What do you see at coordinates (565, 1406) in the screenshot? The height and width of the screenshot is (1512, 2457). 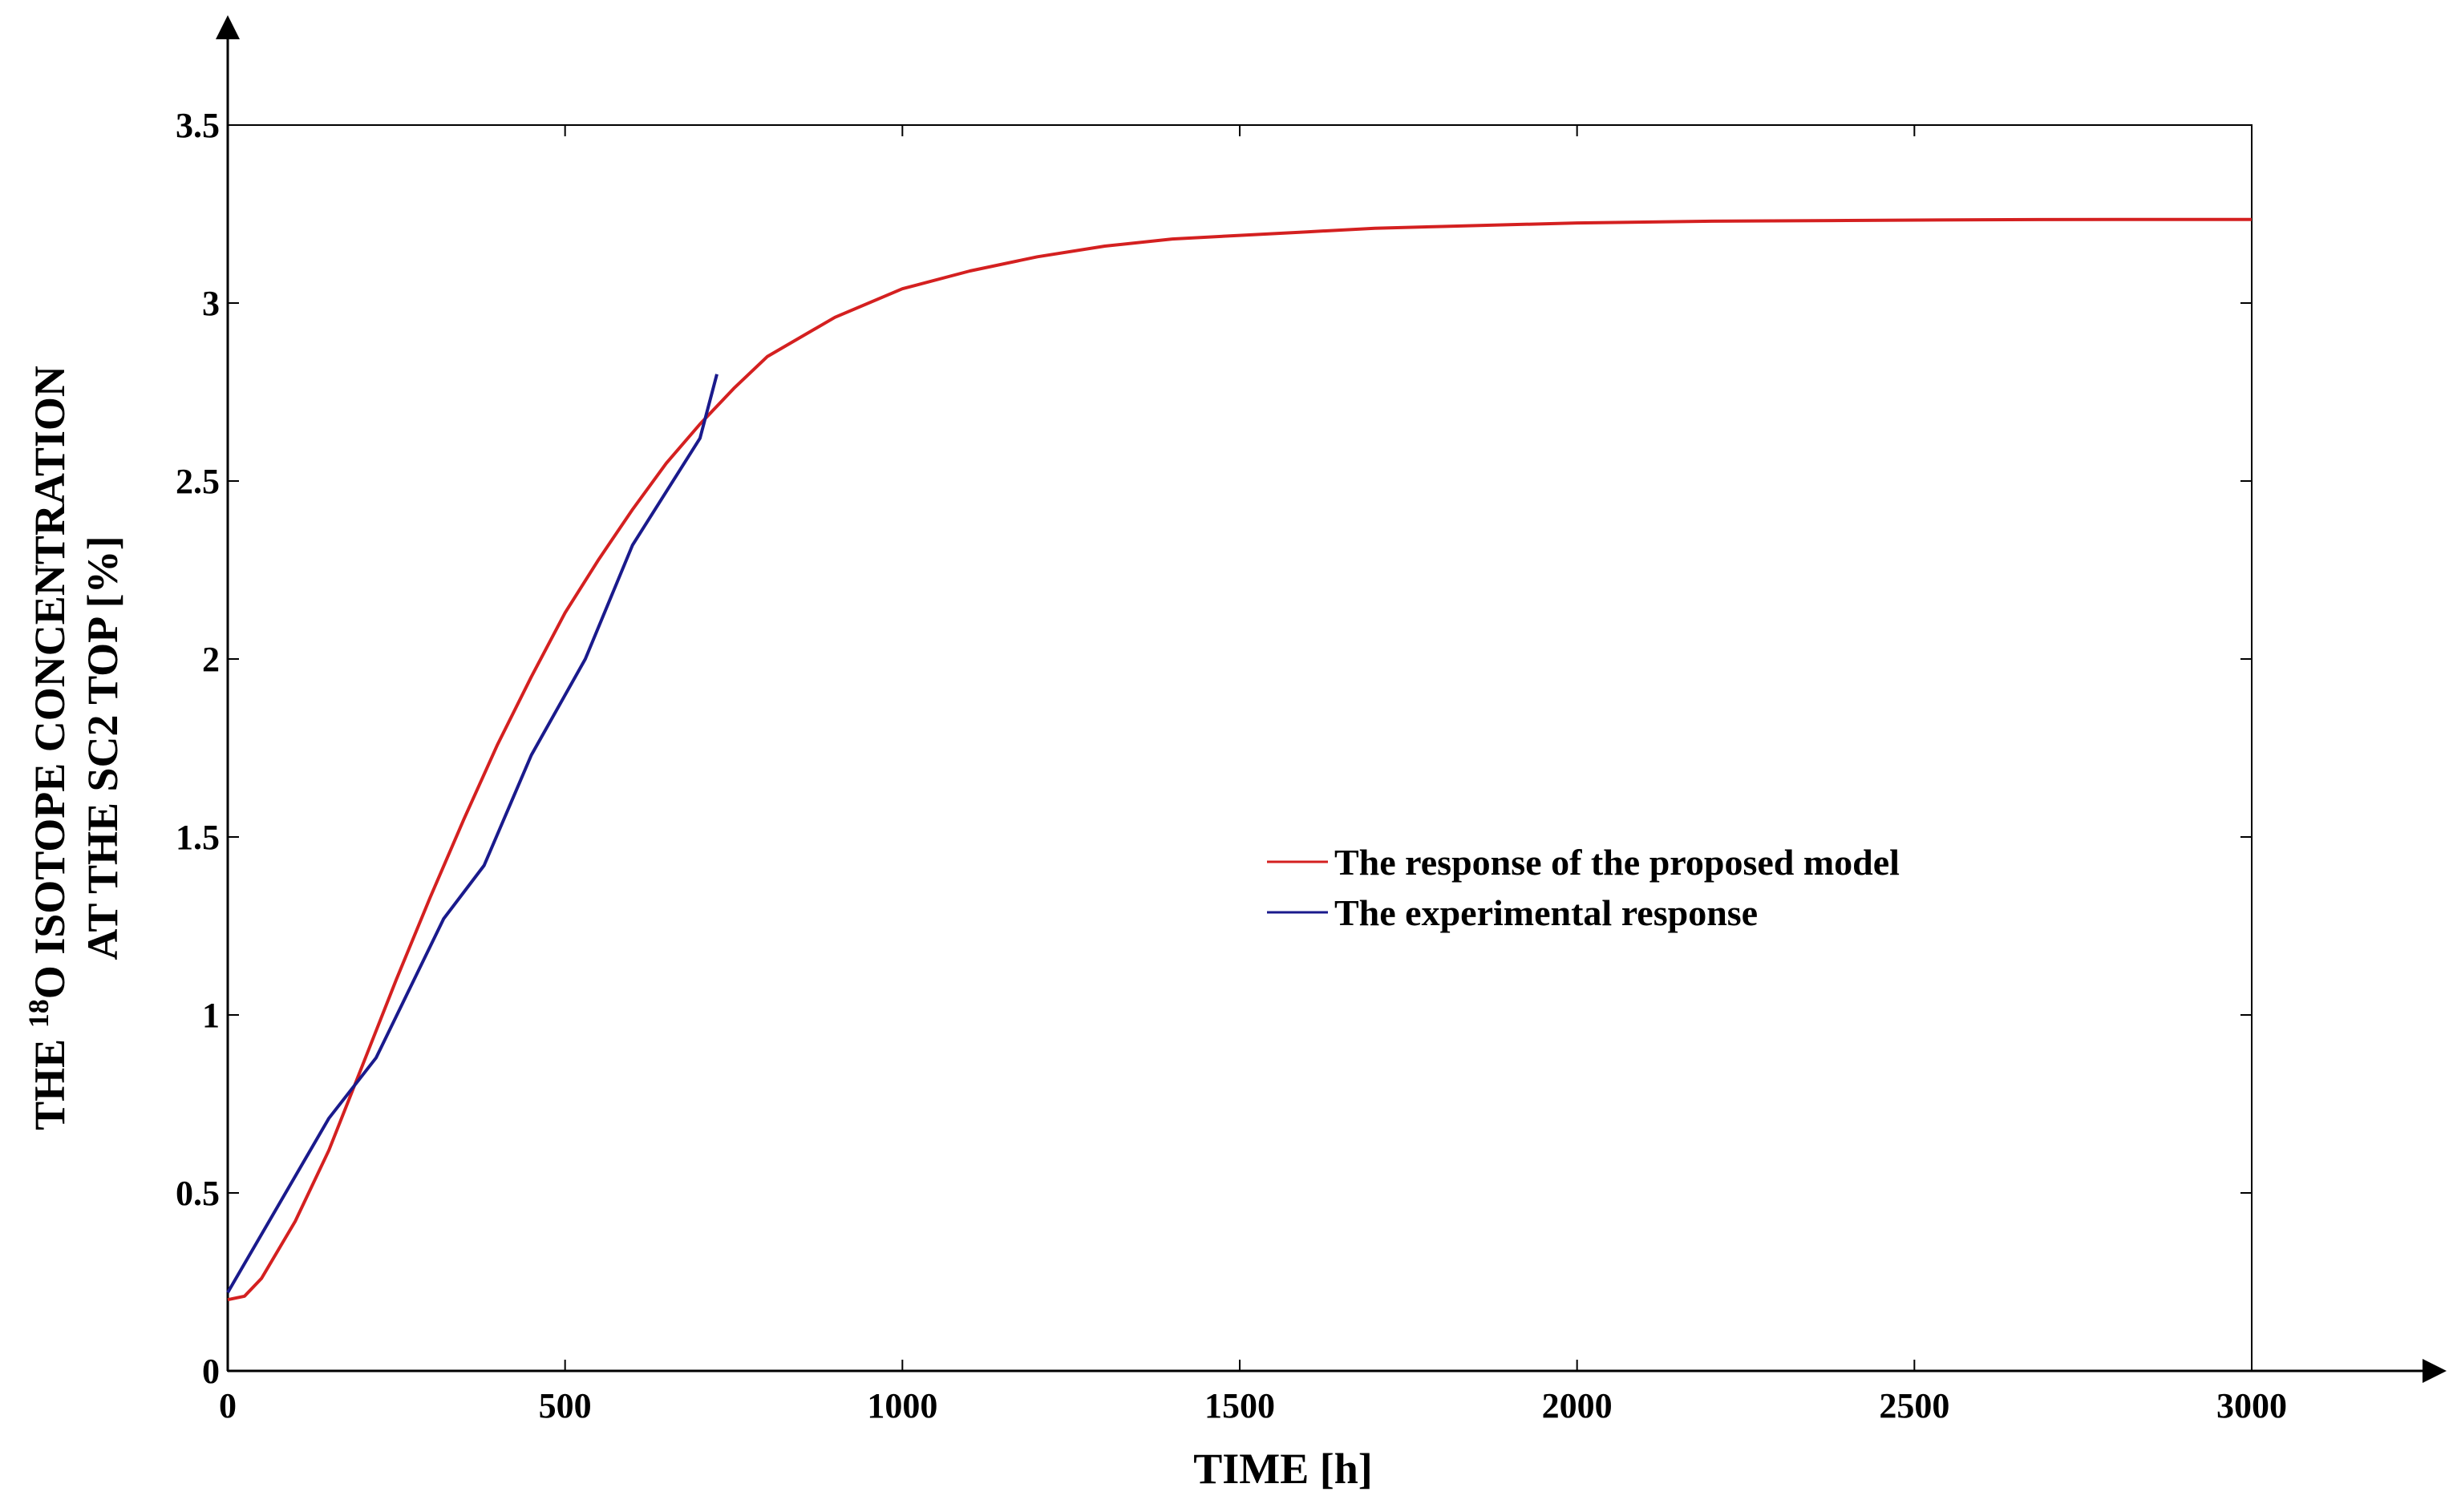 I see `x-tick-label: 500` at bounding box center [565, 1406].